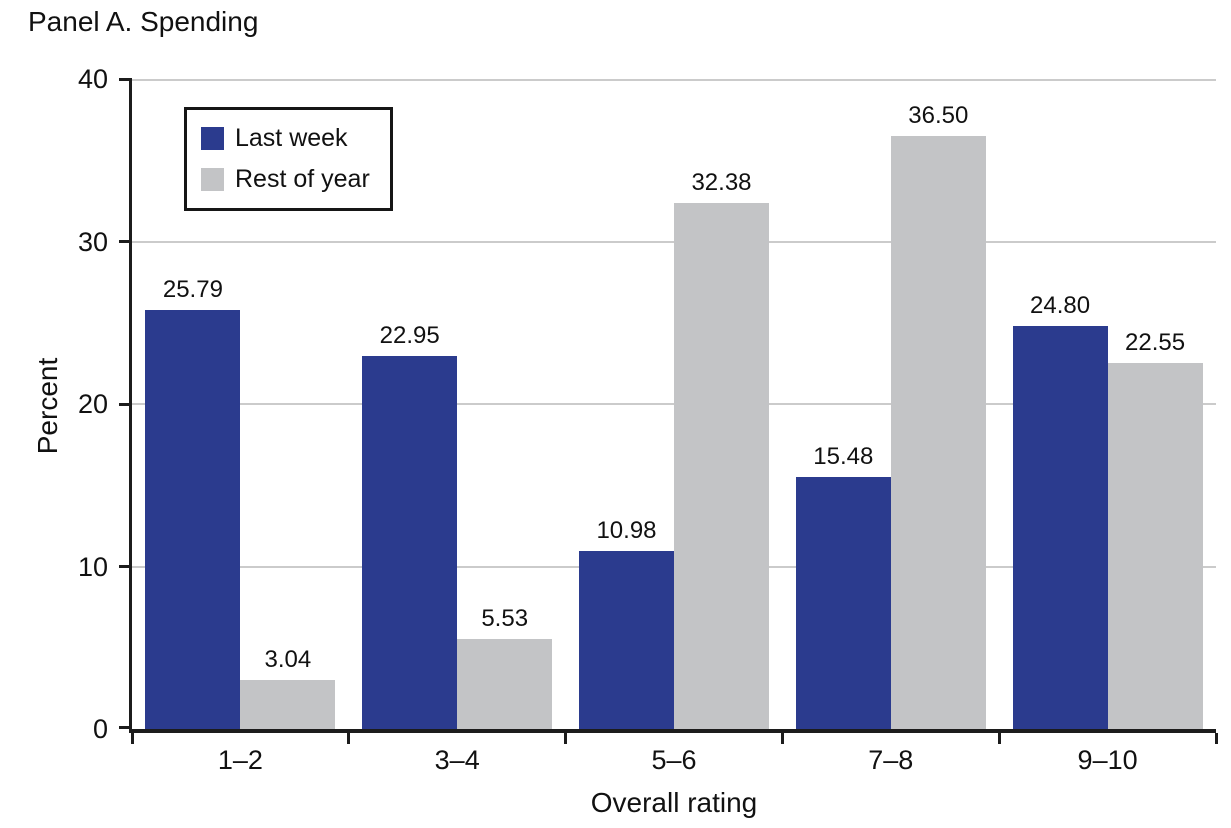 Image resolution: width=1231 pixels, height=828 pixels. I want to click on bar-group-7–8: 15.48 36.50, so click(890, 404).